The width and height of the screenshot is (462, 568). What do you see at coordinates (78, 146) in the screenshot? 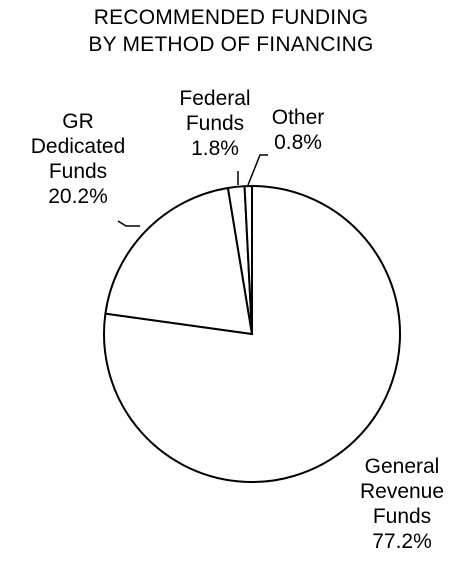
I see `slice-label-gr-dedicated-line-2: Dedicated` at bounding box center [78, 146].